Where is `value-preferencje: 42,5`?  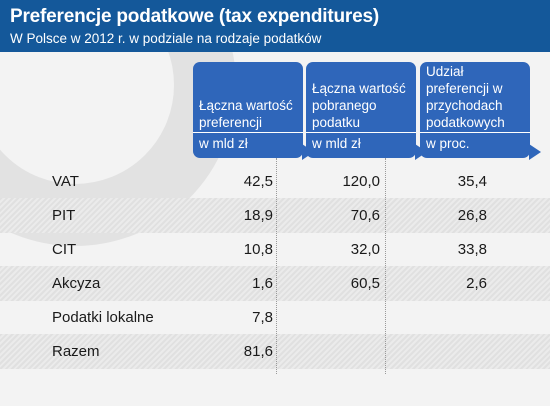 value-preferencje: 42,5 is located at coordinates (258, 181).